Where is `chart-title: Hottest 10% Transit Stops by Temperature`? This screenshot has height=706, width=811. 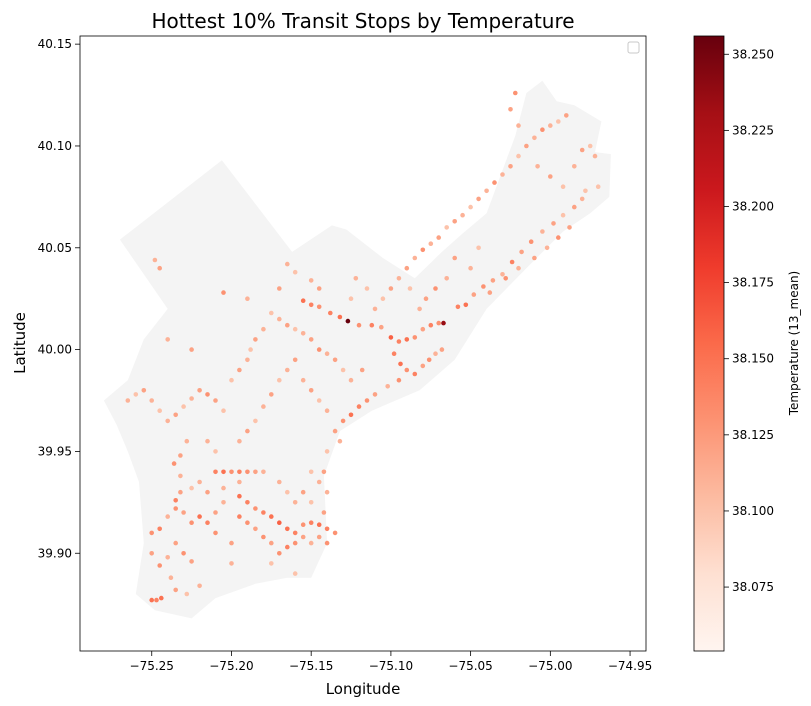
chart-title: Hottest 10% Transit Stops by Temperature is located at coordinates (362, 21).